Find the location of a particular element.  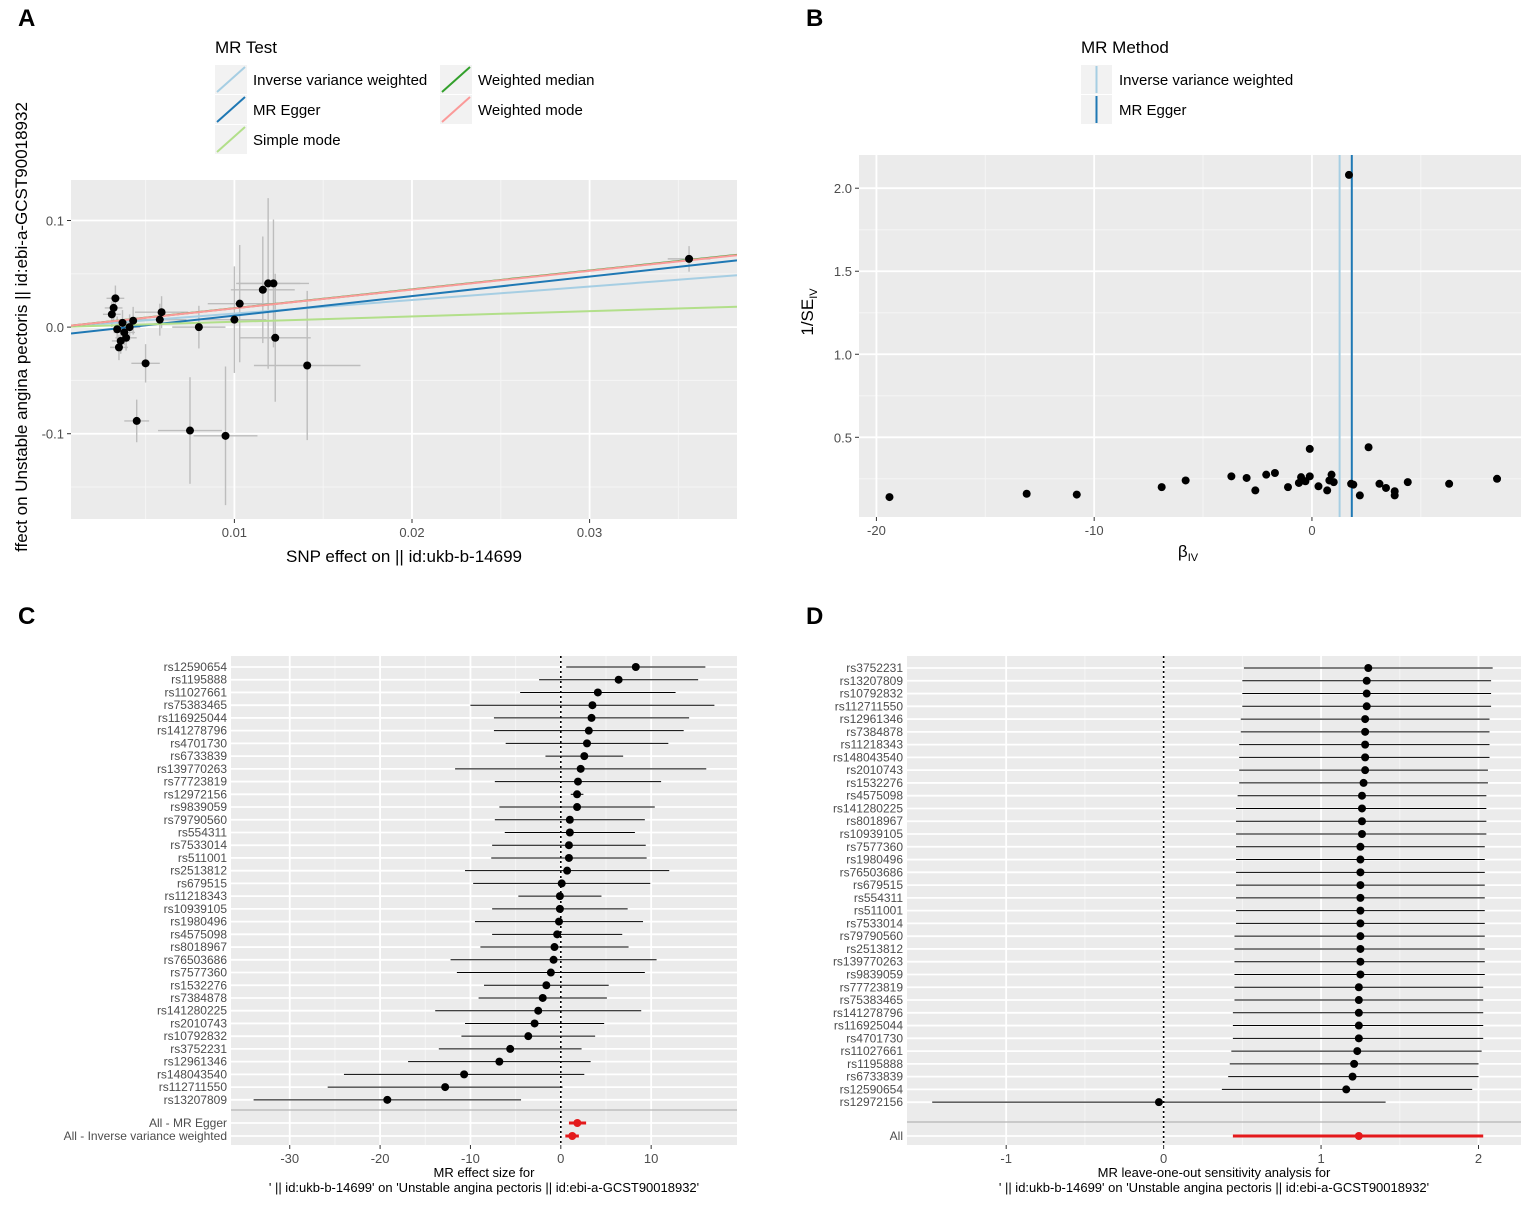

snp-label: rs13207809 is located at coordinates (872, 681).